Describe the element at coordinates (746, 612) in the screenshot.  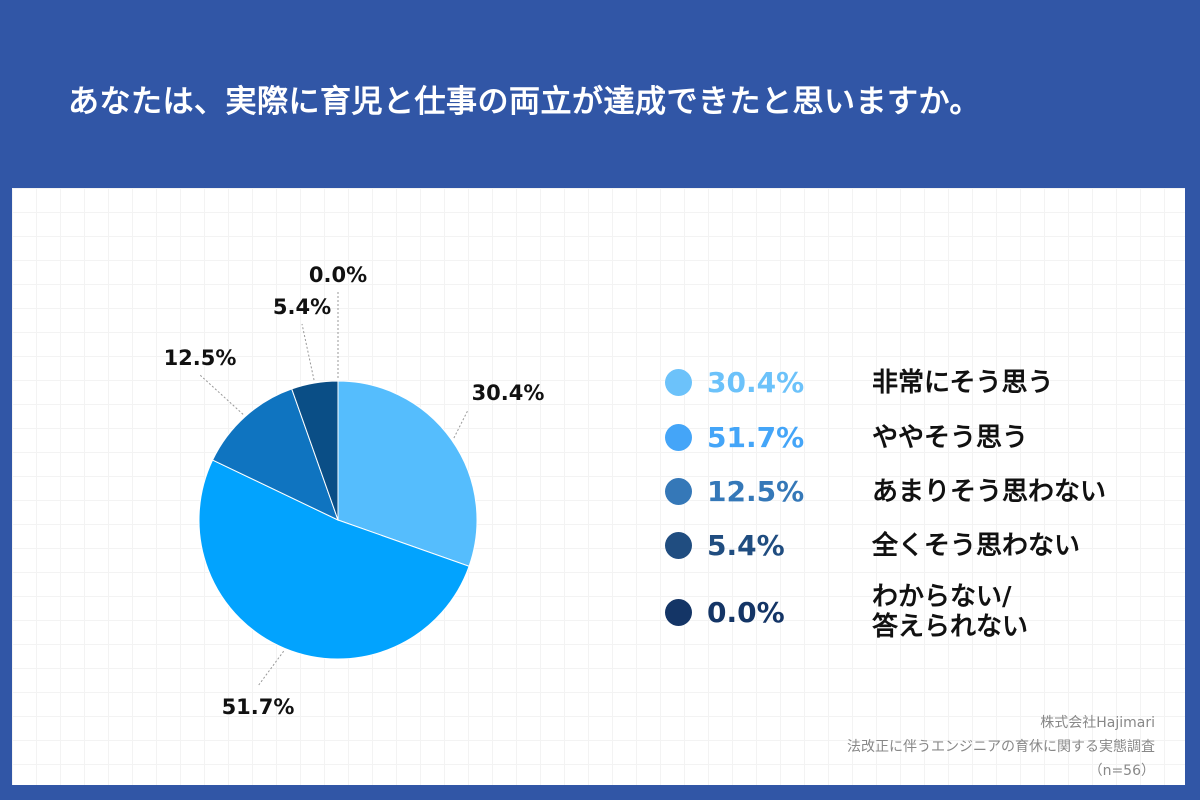
I see `legend-percent: 0.0%` at that location.